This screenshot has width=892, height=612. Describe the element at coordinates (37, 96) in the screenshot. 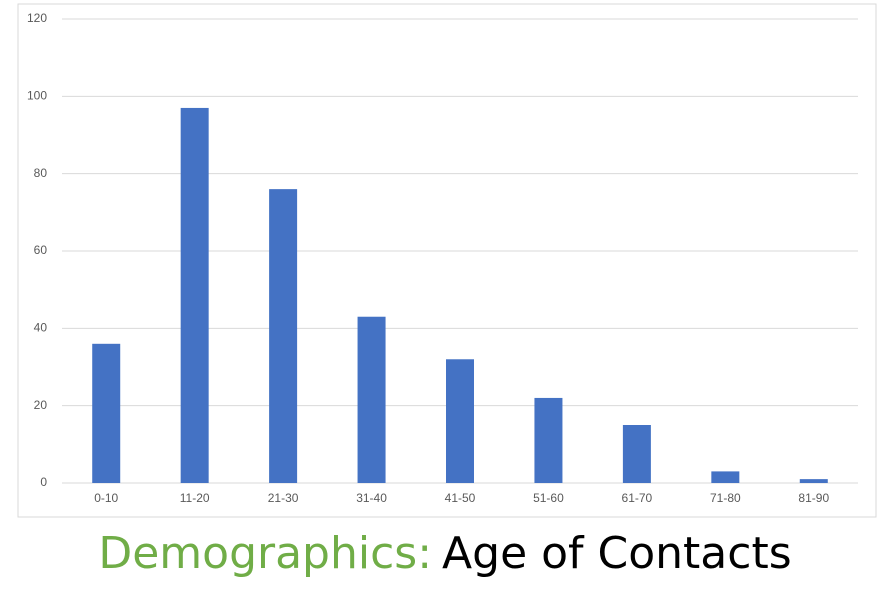

I see `y-tick-label: 100` at that location.